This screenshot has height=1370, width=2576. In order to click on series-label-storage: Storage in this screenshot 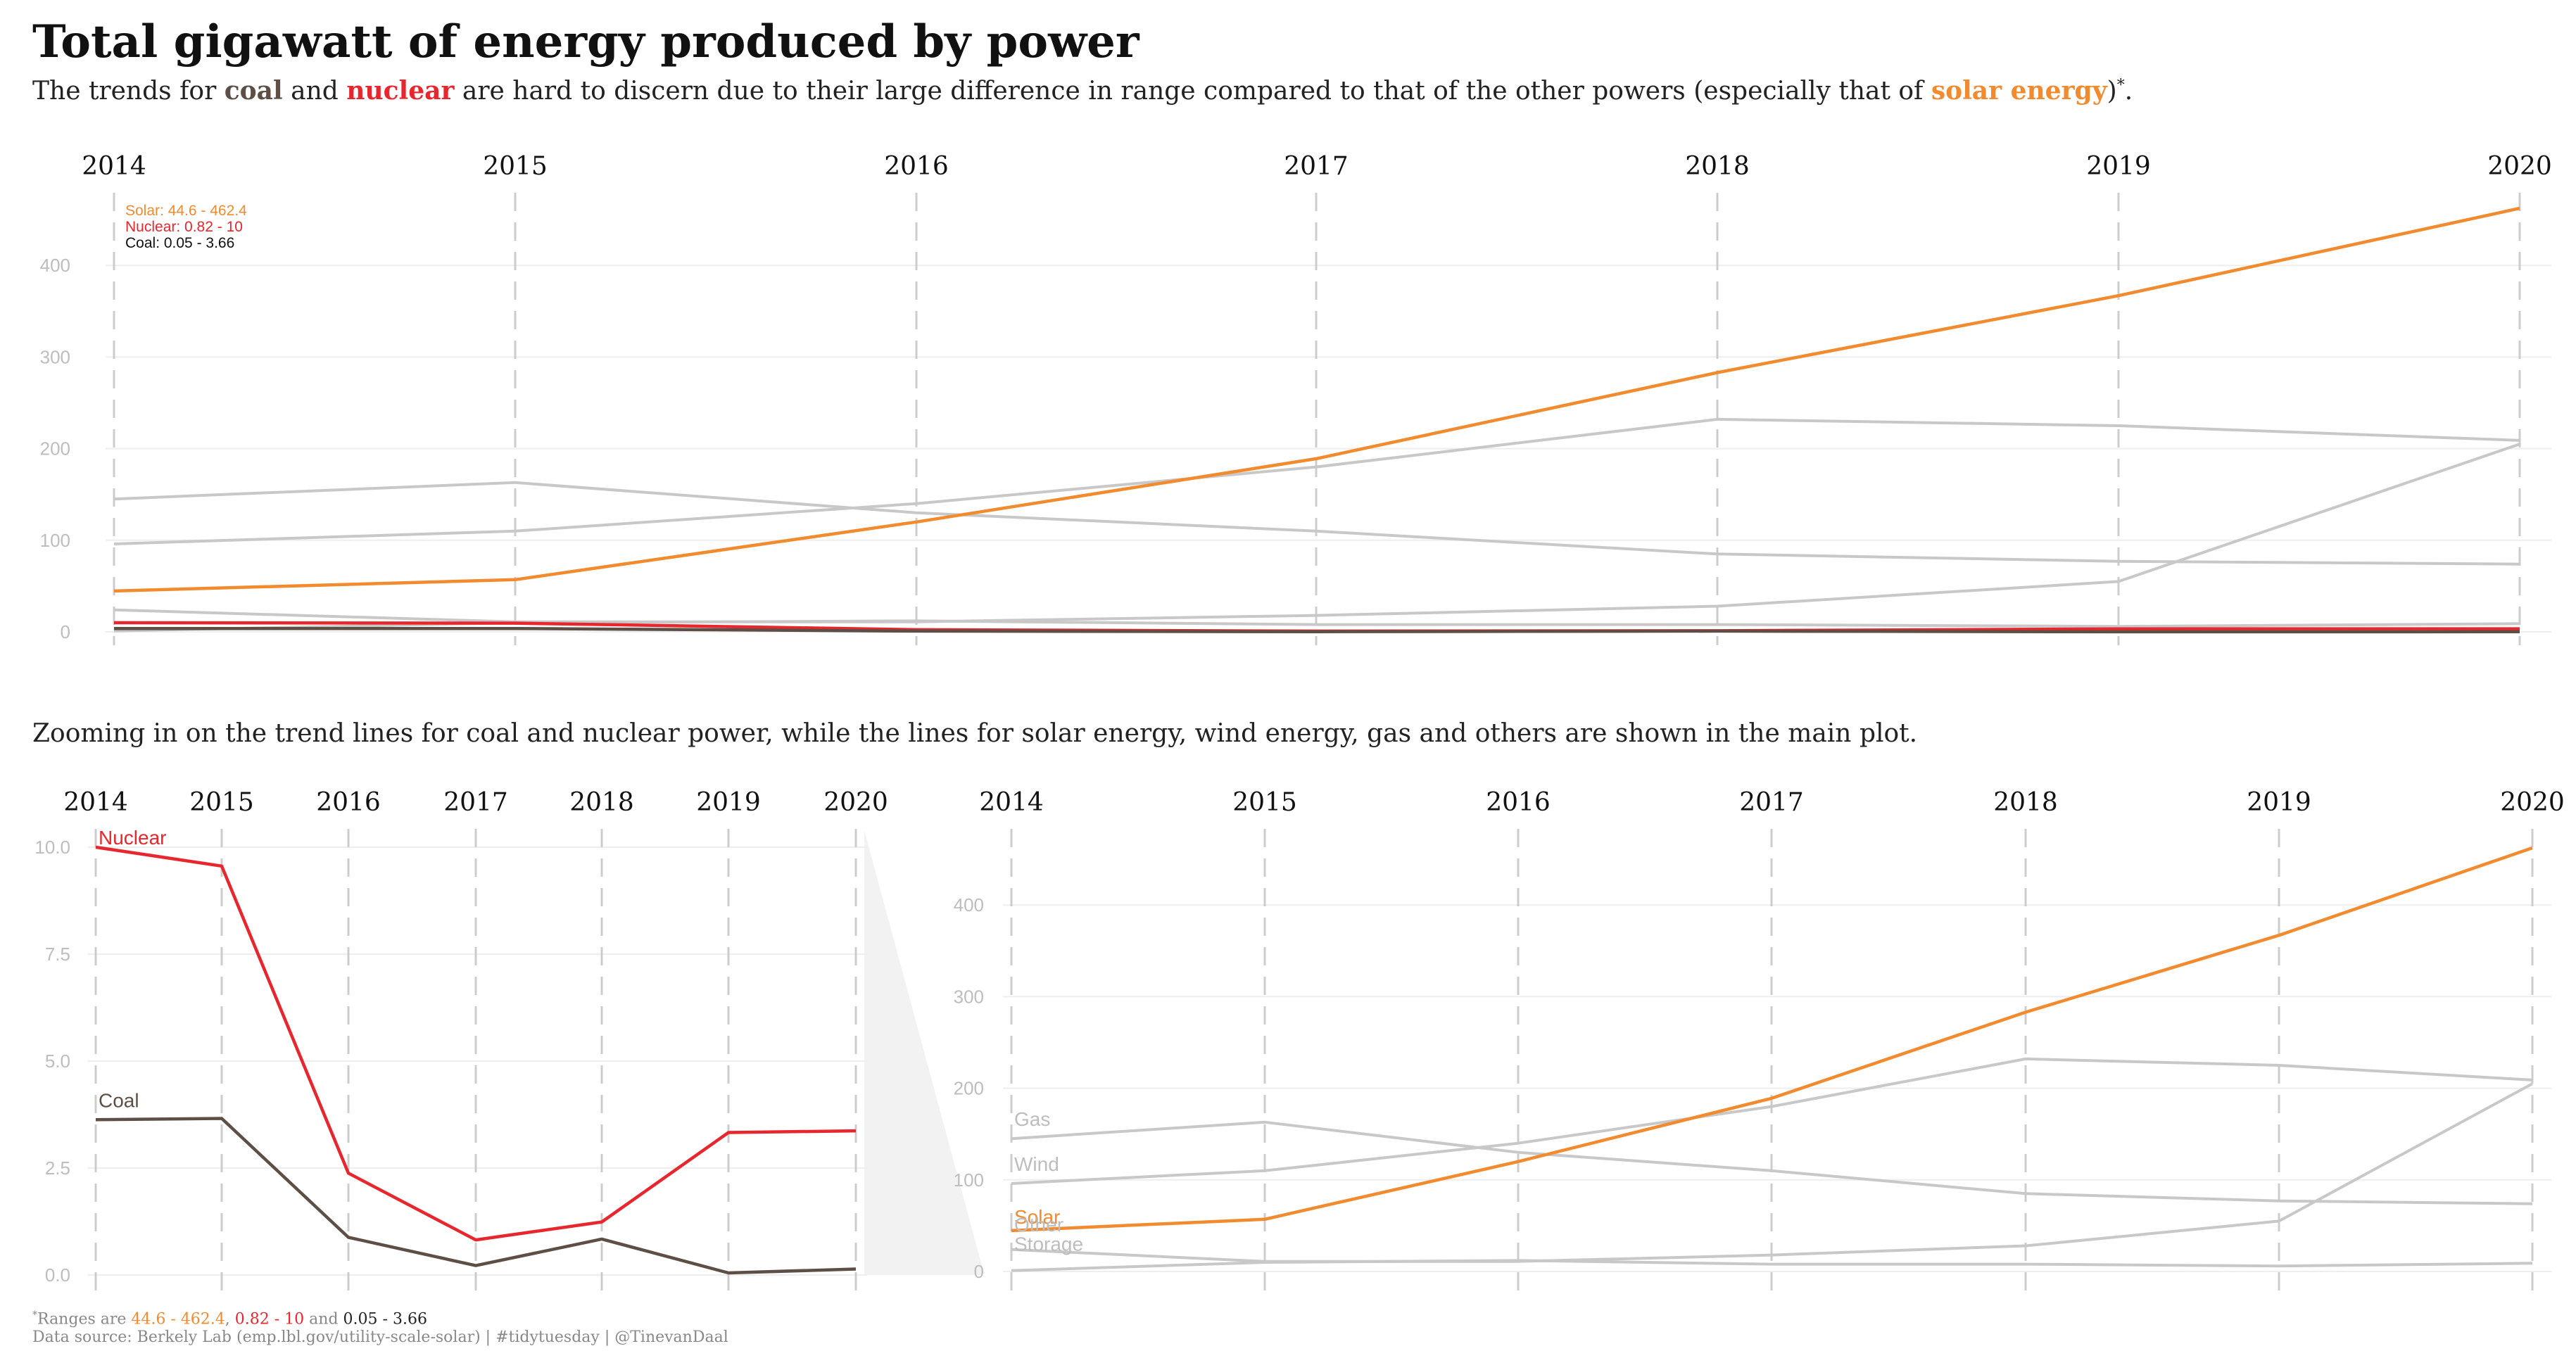, I will do `click(1048, 1244)`.